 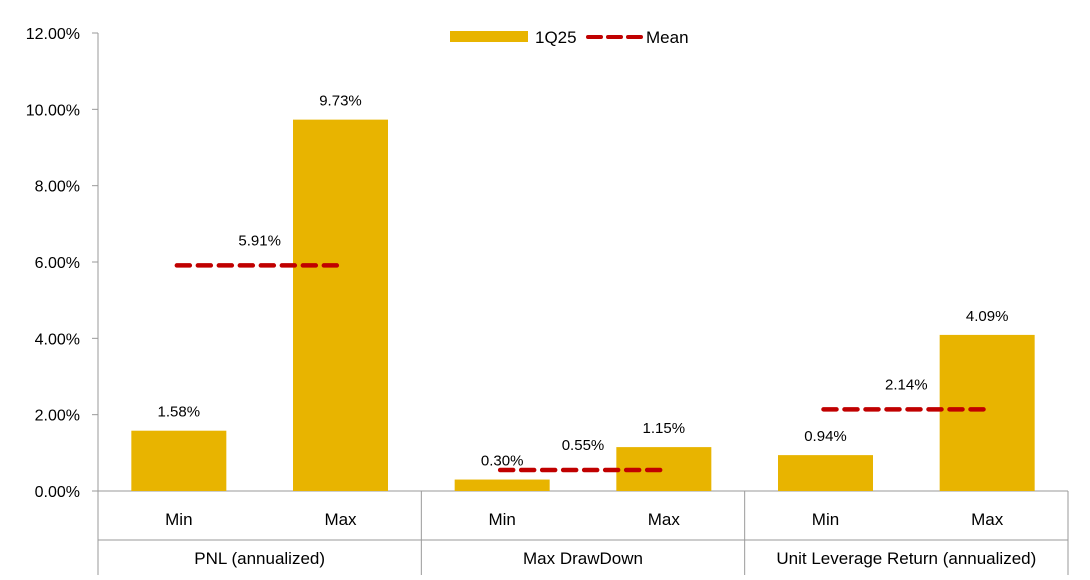 I want to click on bar-value-label: 1.15%, so click(x=664, y=428).